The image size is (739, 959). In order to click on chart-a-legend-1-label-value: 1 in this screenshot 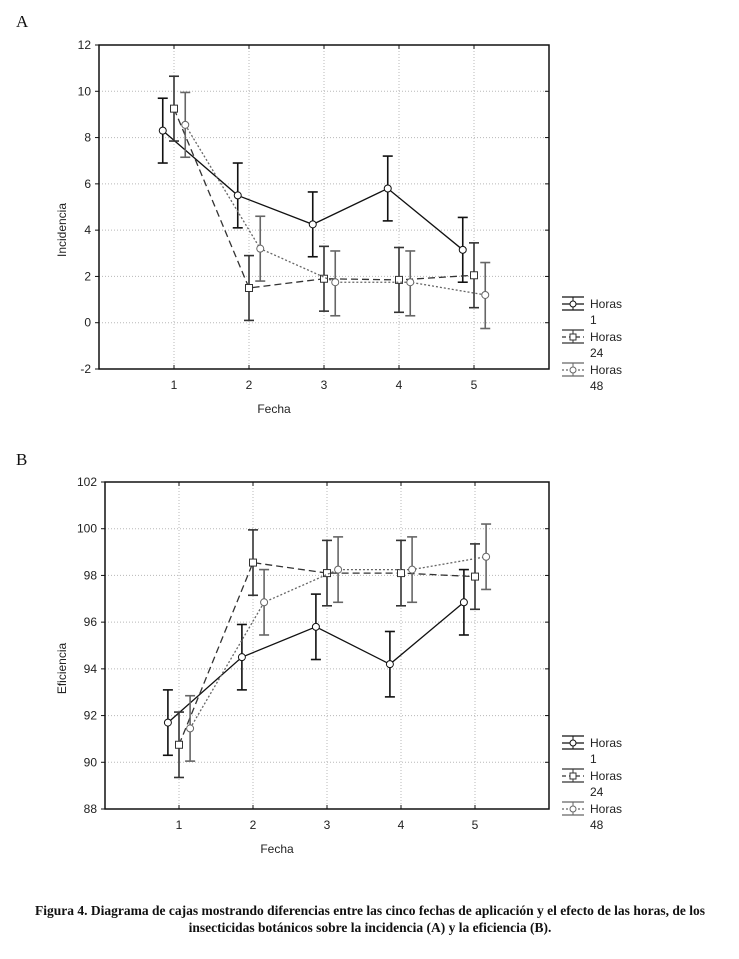, I will do `click(593, 320)`.